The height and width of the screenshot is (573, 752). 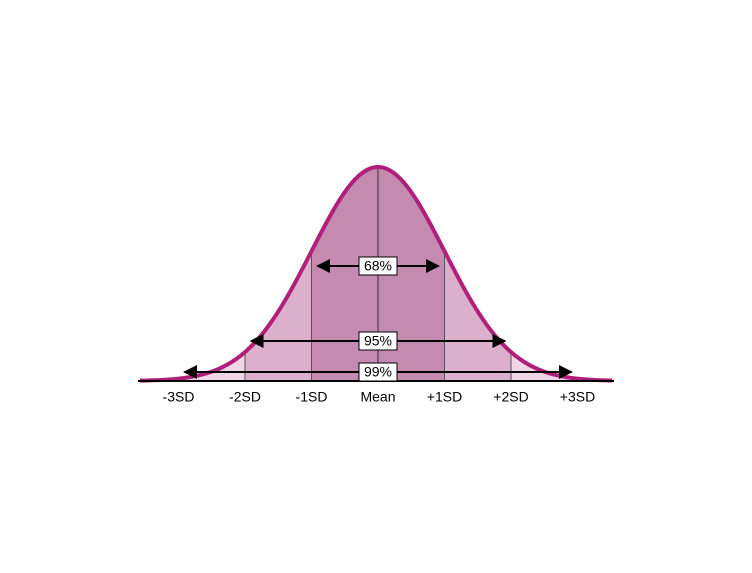 What do you see at coordinates (312, 397) in the screenshot?
I see `axis-label: -1SD` at bounding box center [312, 397].